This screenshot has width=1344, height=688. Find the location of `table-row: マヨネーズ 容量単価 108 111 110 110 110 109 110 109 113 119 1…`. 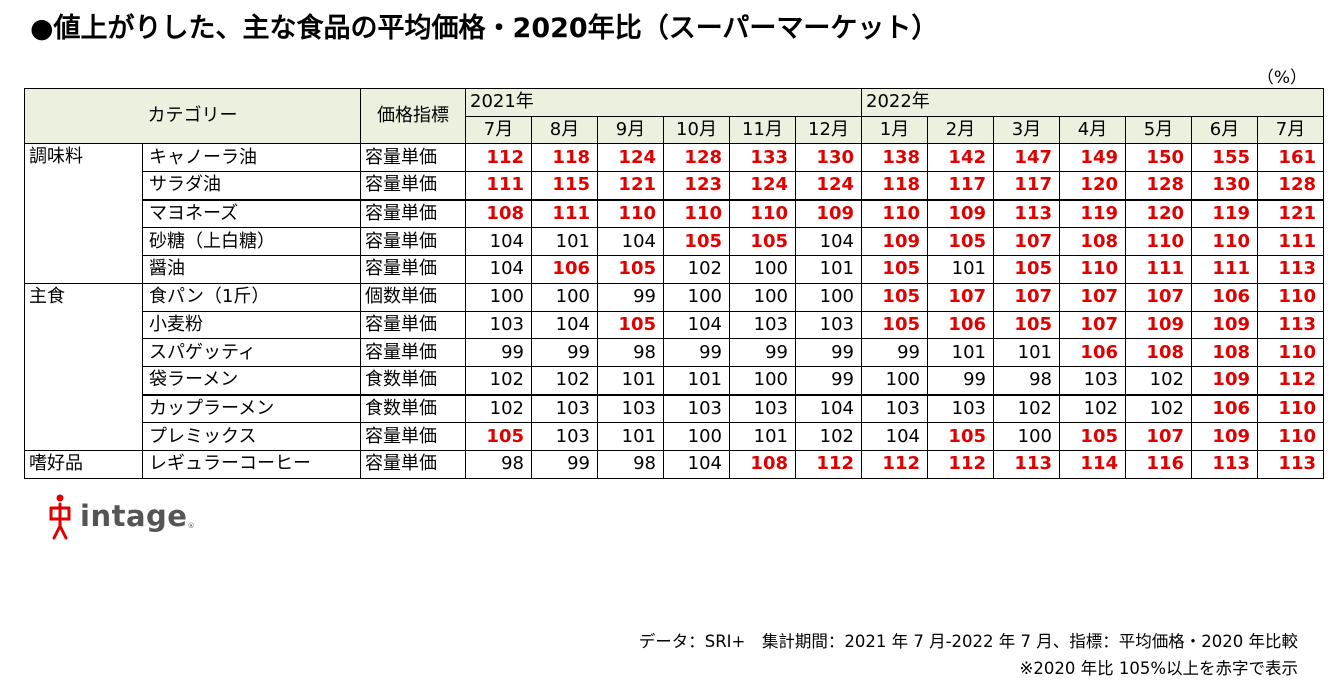

table-row: マヨネーズ 容量単価 108 111 110 110 110 109 110 109 113 119 1… is located at coordinates (674, 213).